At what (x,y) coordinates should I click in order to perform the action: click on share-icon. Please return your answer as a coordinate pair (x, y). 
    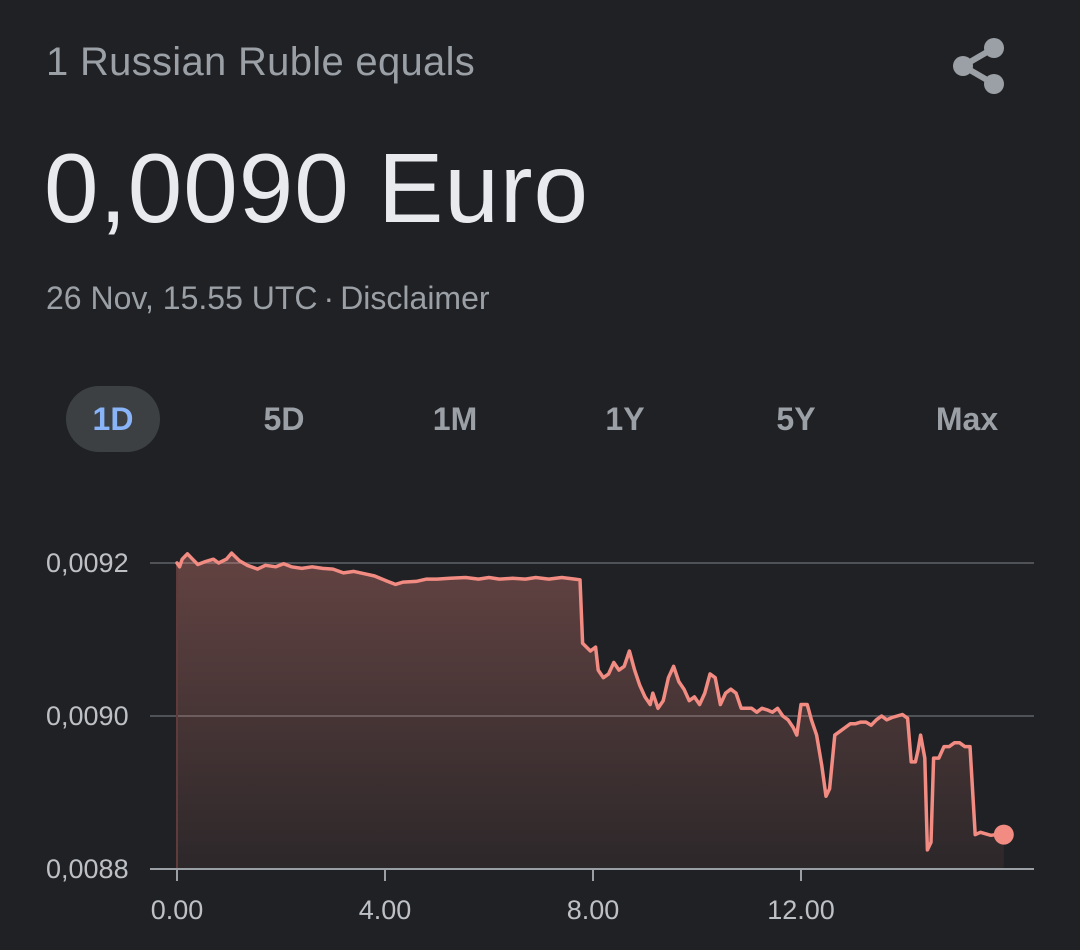
    Looking at the image, I should click on (978, 66).